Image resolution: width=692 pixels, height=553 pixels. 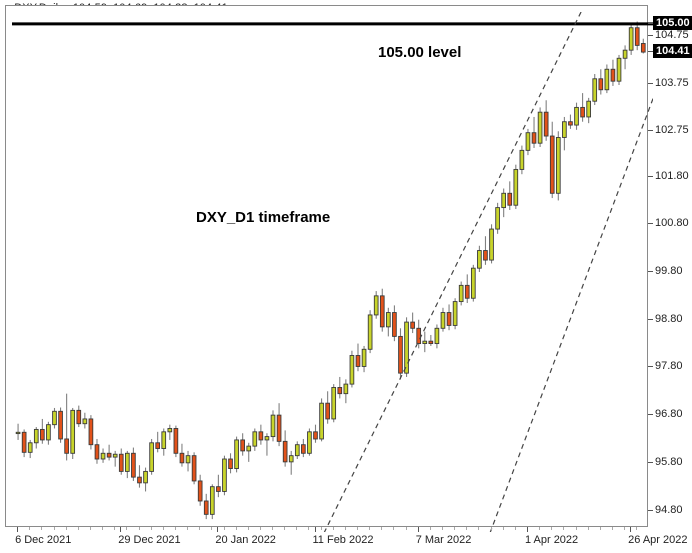 I want to click on resistance-level-label: 105.00 level, so click(x=420, y=52).